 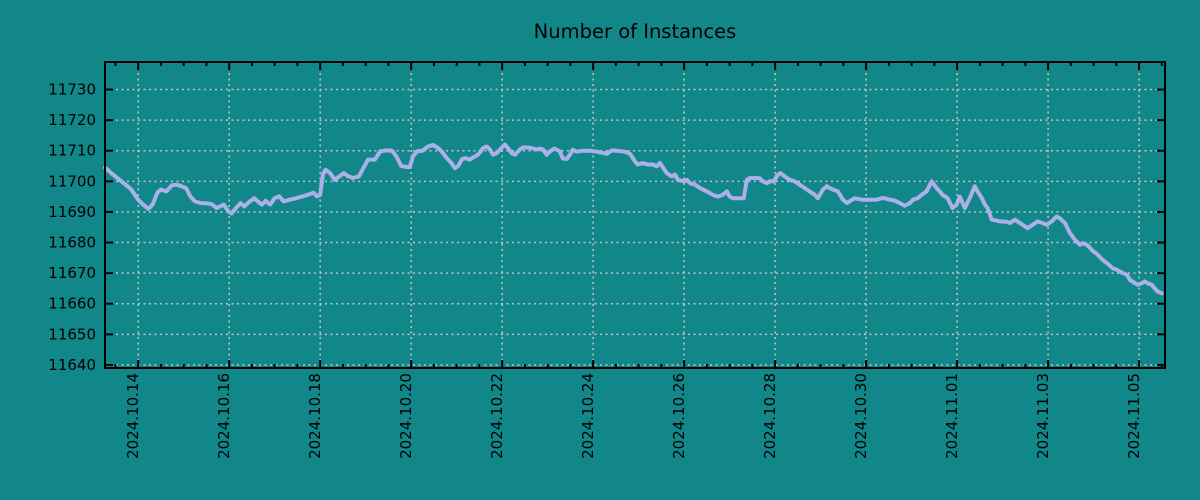 I want to click on x-tick-label: 2024.10.30, so click(x=861, y=416).